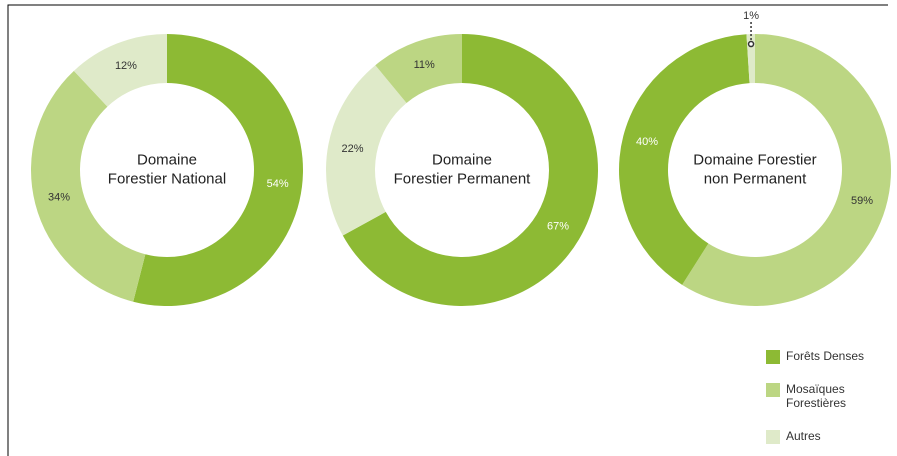 This screenshot has width=897, height=456. What do you see at coordinates (647, 142) in the screenshot?
I see `value-label: 40%` at bounding box center [647, 142].